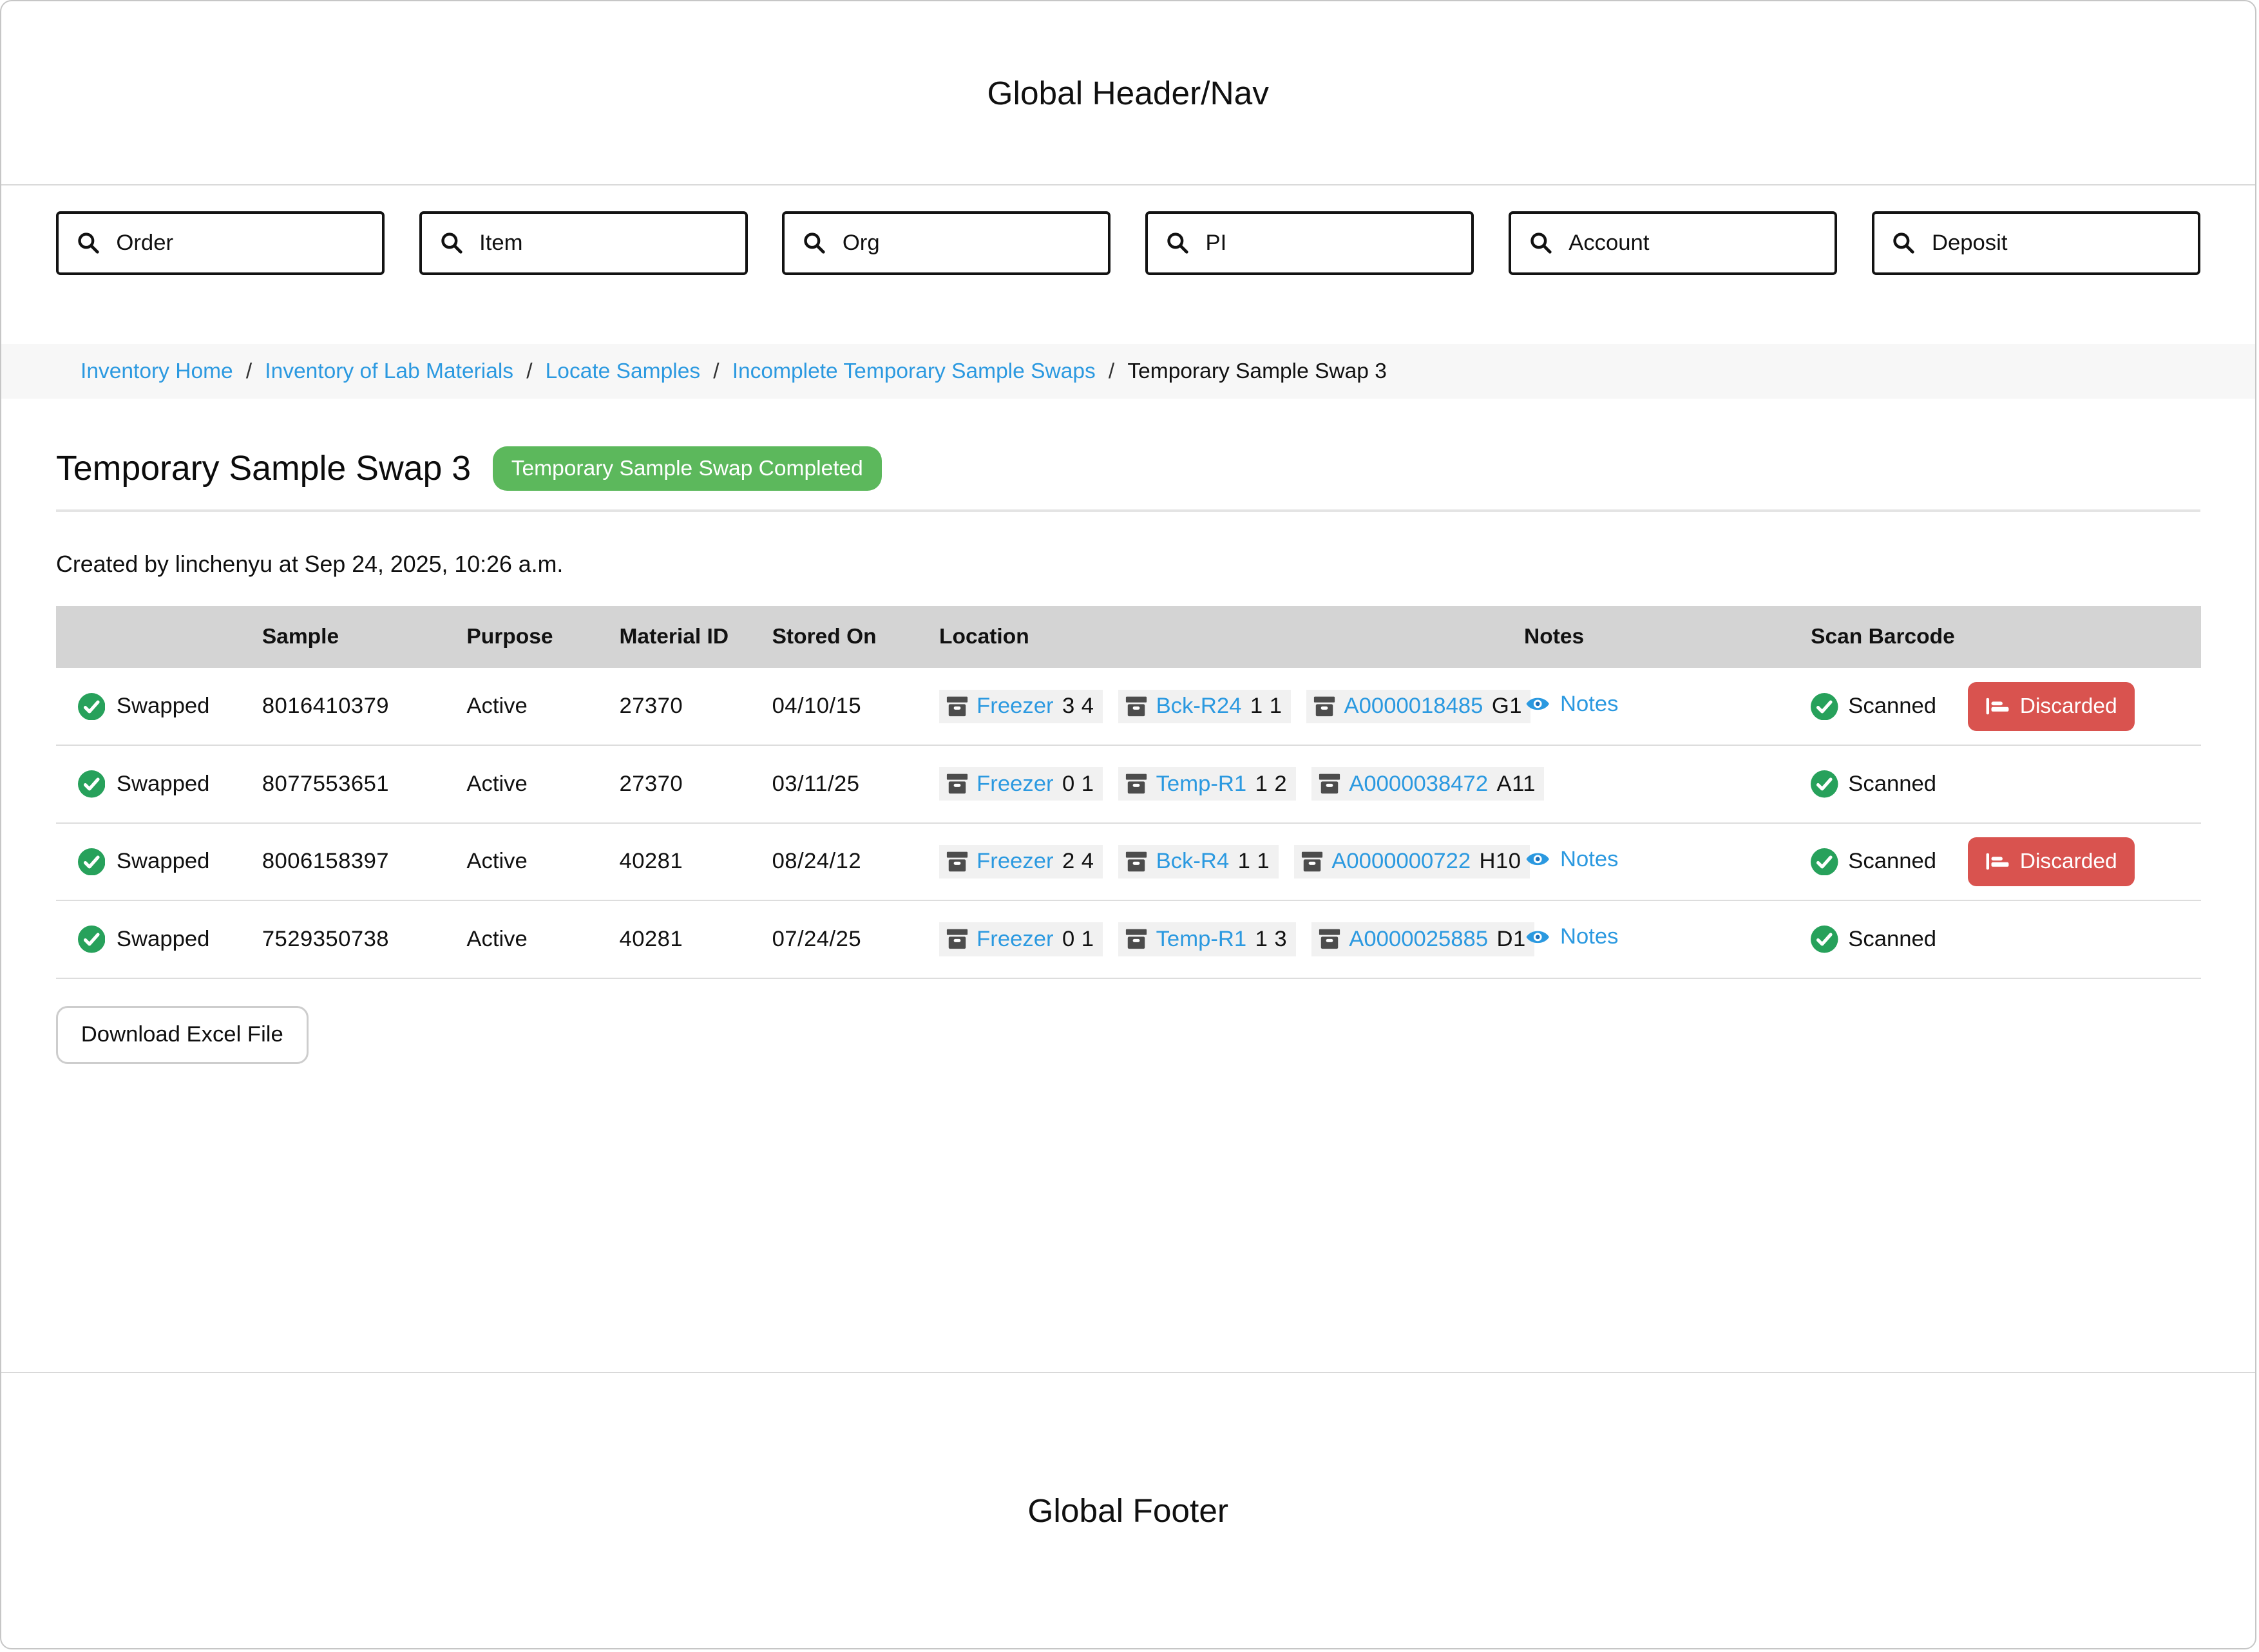  I want to click on download-excel-button: Download Excel File, so click(182, 1035).